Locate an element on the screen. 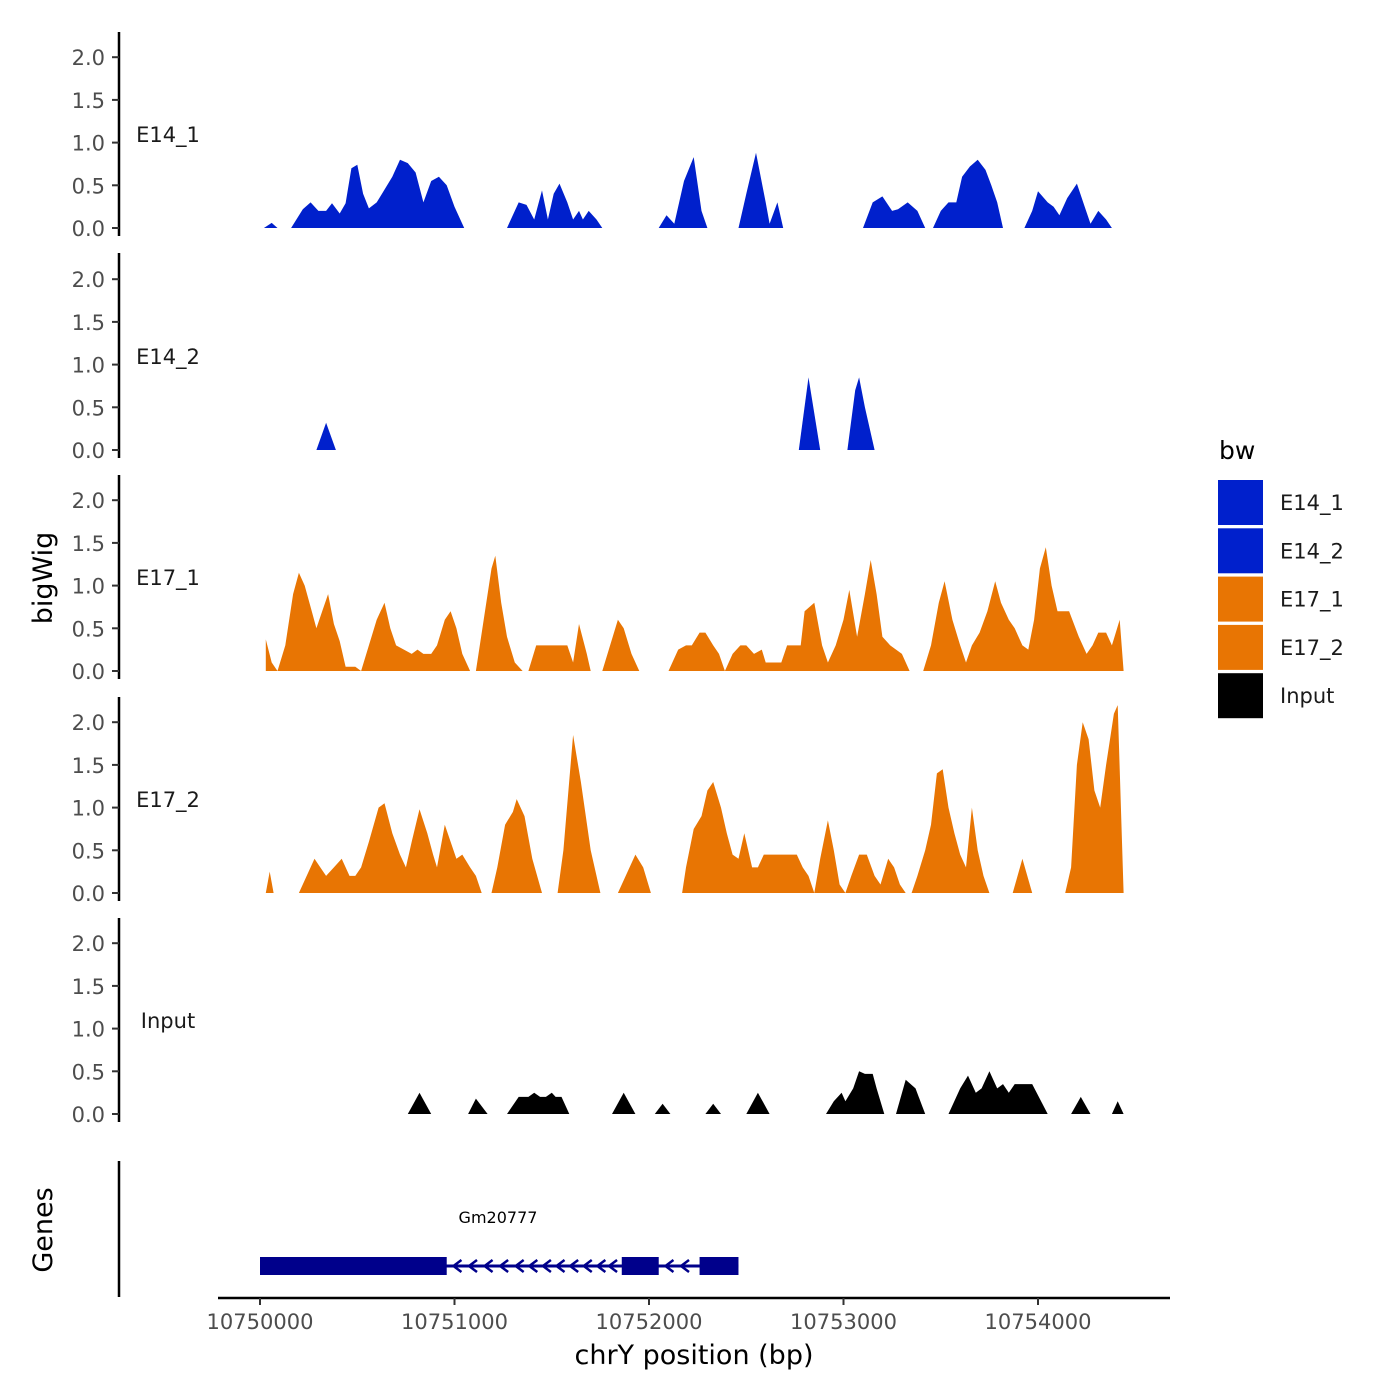 The height and width of the screenshot is (1400, 1400). track-label: E14_1 is located at coordinates (168, 135).